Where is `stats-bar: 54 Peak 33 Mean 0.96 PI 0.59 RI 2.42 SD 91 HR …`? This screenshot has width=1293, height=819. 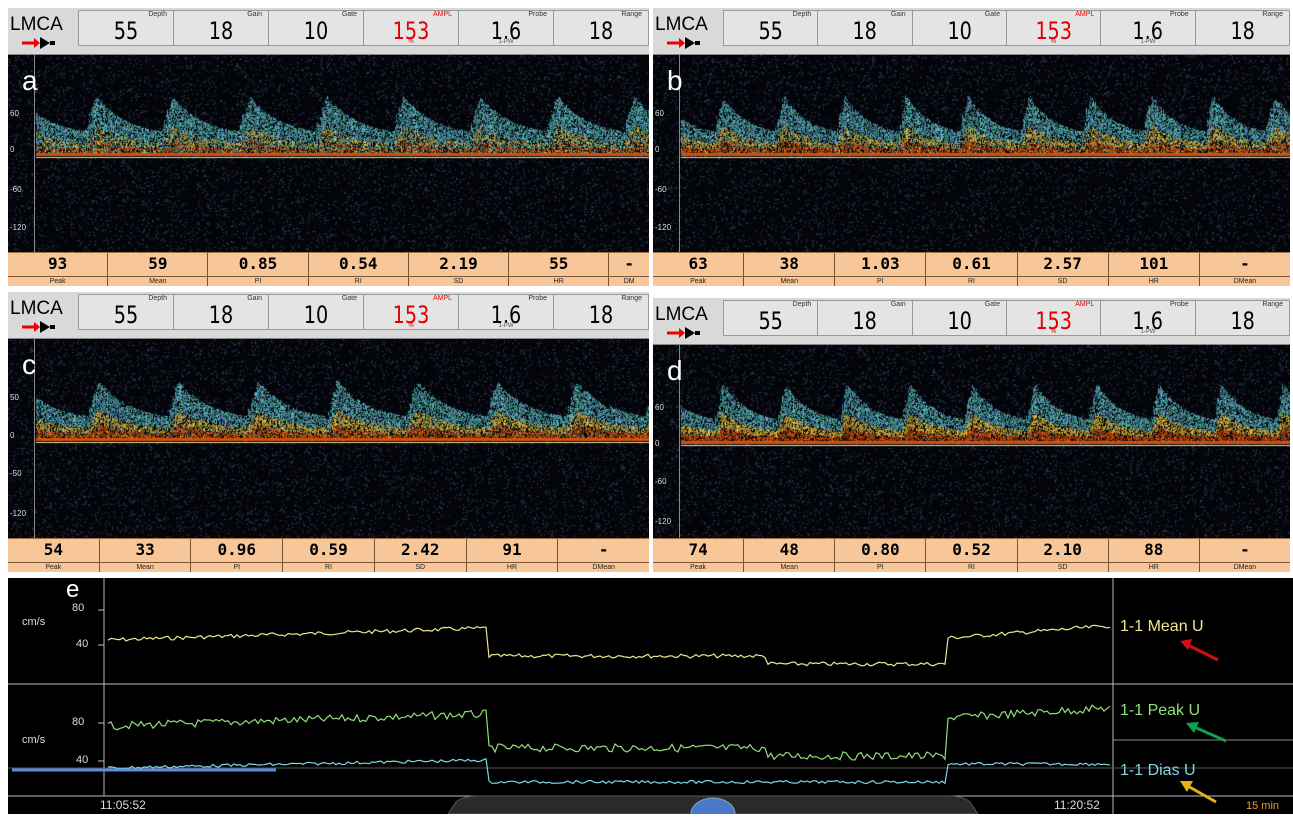
stats-bar: 54 Peak 33 Mean 0.96 PI 0.59 RI 2.42 SD 91 HR … is located at coordinates (328, 555).